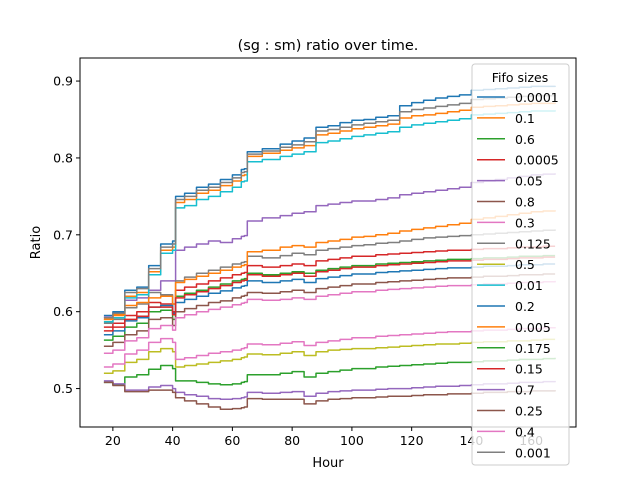 Image resolution: width=640 pixels, height=480 pixels. I want to click on legend-label-8: 0.5, so click(525, 264).